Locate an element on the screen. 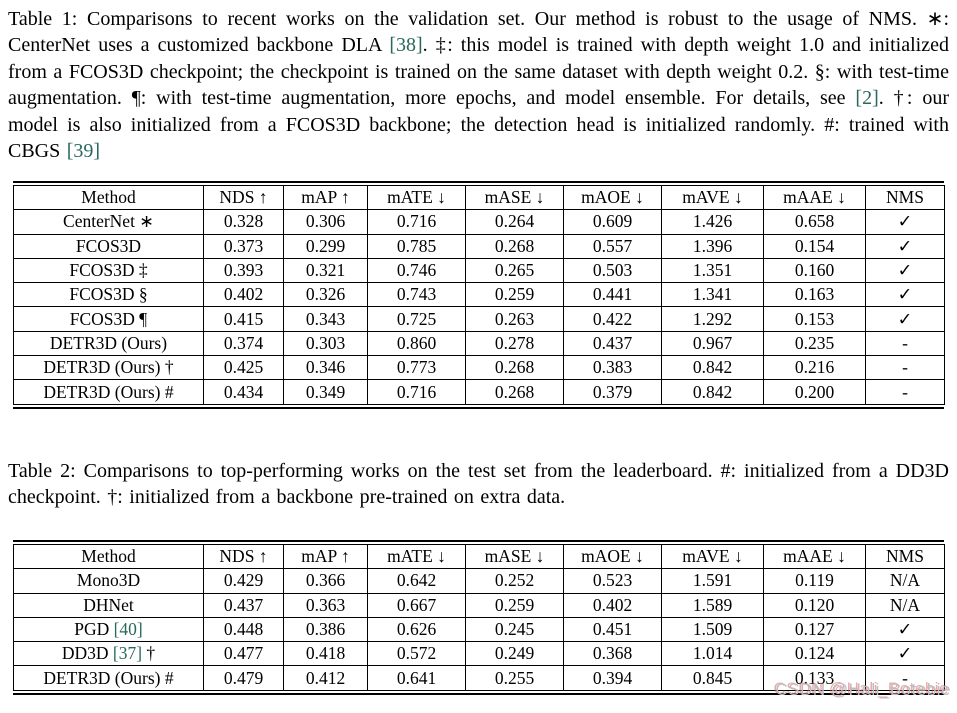 The image size is (957, 713). value-cell: 0.278 is located at coordinates (514, 343).